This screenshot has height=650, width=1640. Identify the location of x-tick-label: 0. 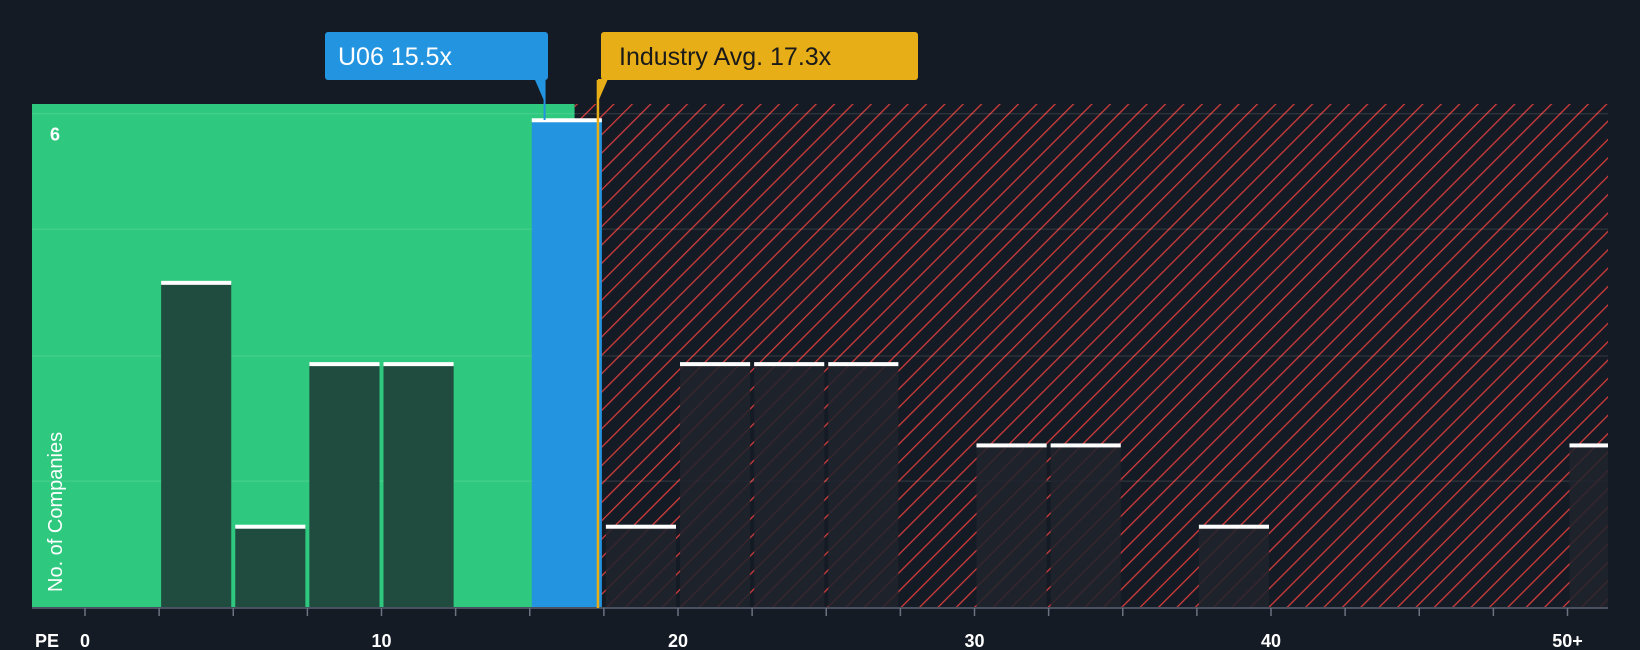
(85, 640).